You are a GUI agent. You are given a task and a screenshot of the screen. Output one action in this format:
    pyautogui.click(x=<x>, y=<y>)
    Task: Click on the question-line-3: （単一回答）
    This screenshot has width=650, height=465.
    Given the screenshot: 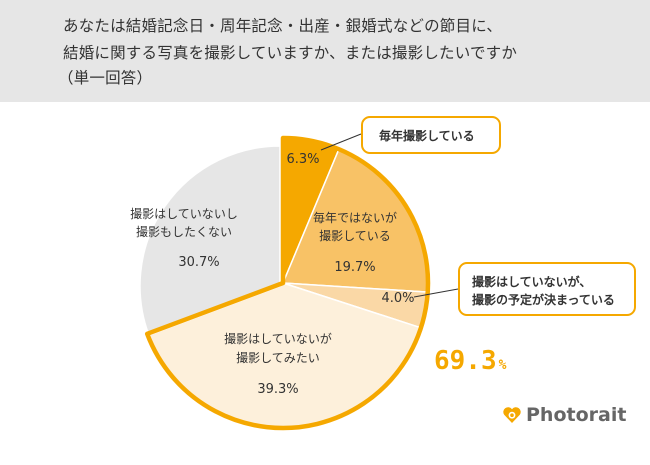 What is the action you would take?
    pyautogui.click(x=105, y=78)
    